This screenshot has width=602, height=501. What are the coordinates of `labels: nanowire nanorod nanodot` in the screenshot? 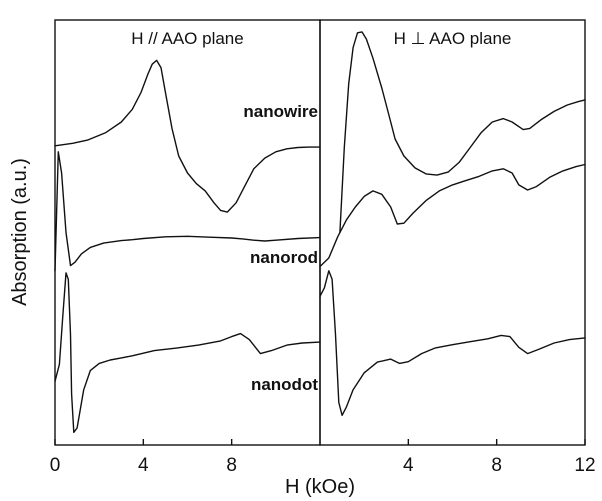 It's located at (280, 248).